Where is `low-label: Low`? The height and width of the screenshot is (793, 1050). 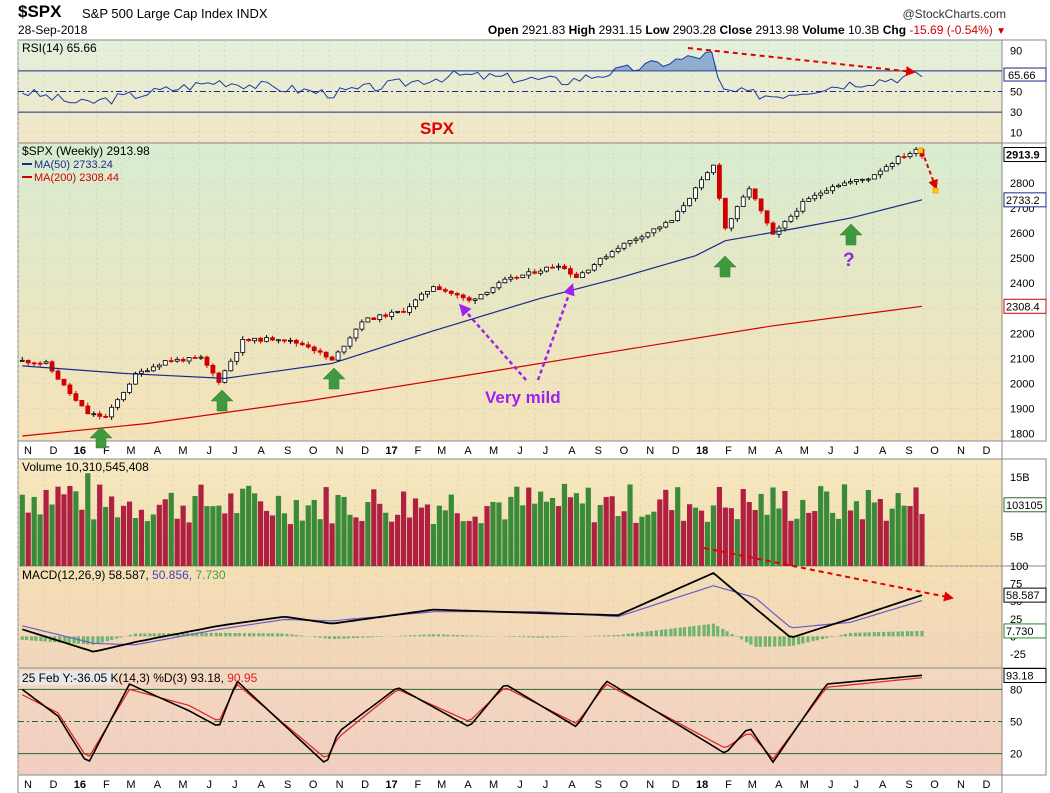
low-label: Low is located at coordinates (657, 30).